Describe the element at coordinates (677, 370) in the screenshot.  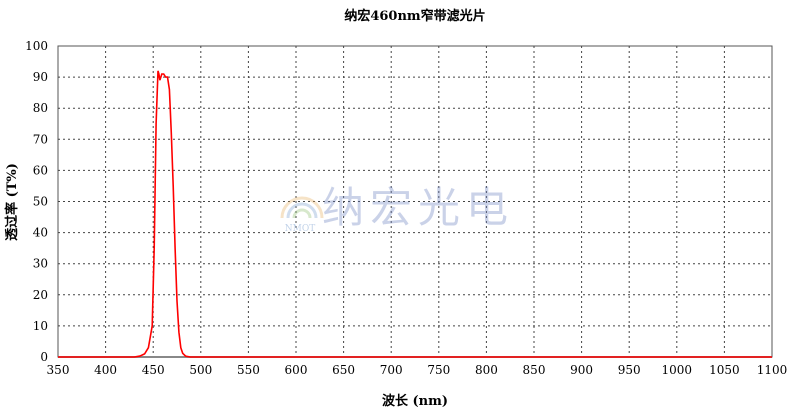
I see `x-tick-label: 1000` at that location.